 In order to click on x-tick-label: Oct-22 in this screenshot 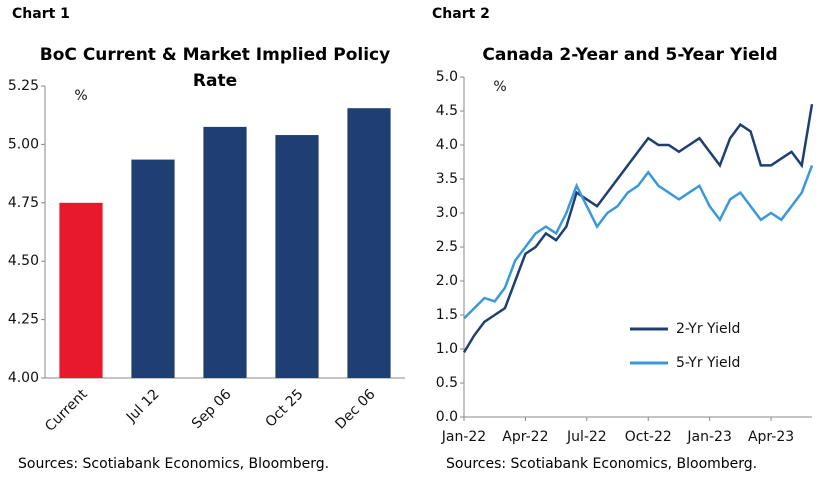, I will do `click(648, 437)`.